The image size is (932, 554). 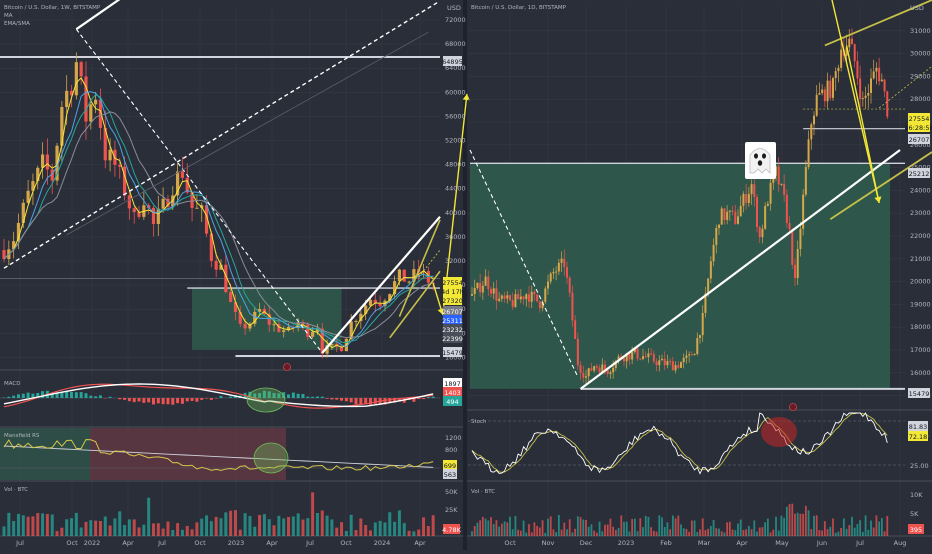 I want to click on right-x-tick: Nov, so click(x=548, y=543).